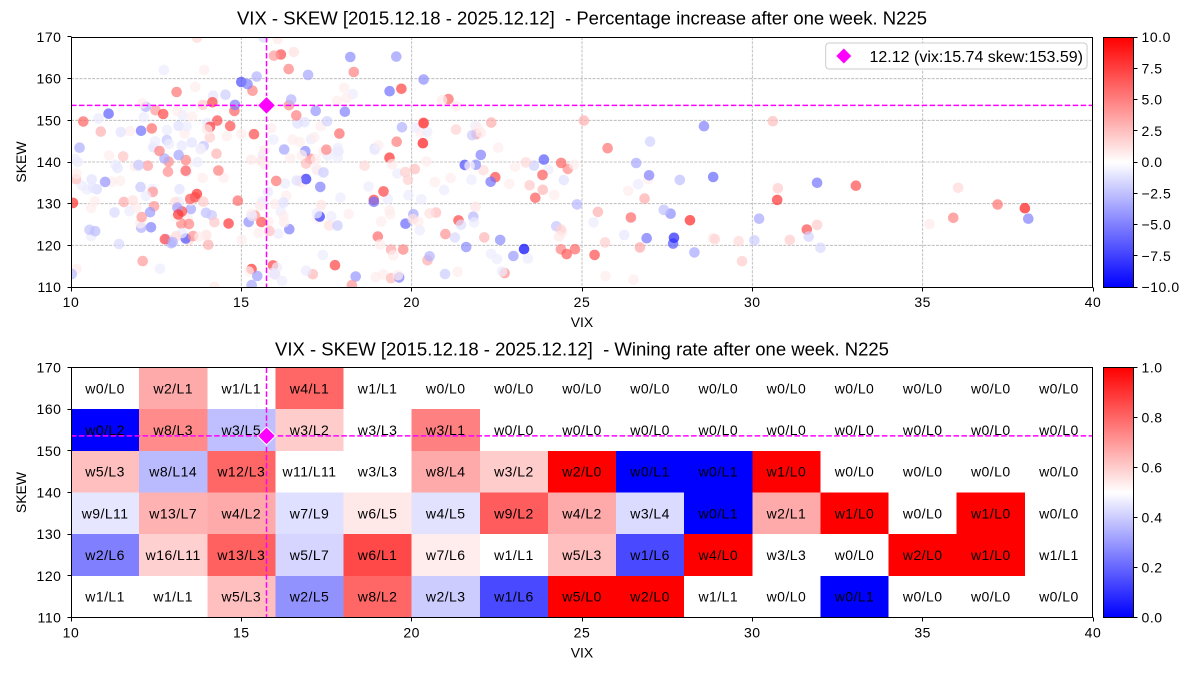 The width and height of the screenshot is (1200, 675). I want to click on svg-text: −2.5, so click(1157, 193).